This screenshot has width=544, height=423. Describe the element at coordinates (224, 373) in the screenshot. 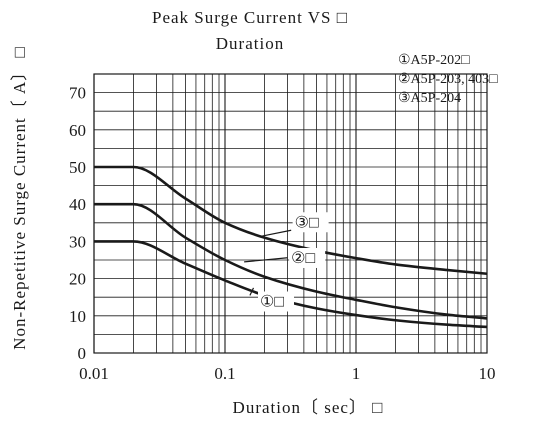

I see `x-tick-label: 0.1` at that location.